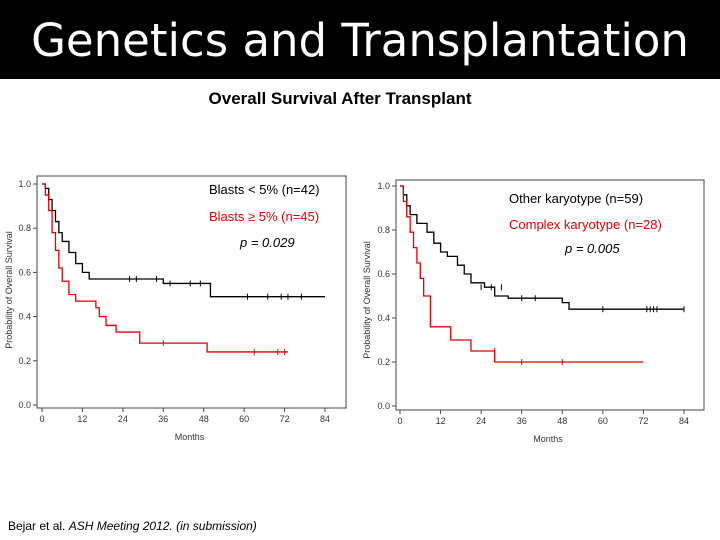 This screenshot has height=540, width=720. I want to click on right-legend-red: Complex karyotype (n=28), so click(585, 224).